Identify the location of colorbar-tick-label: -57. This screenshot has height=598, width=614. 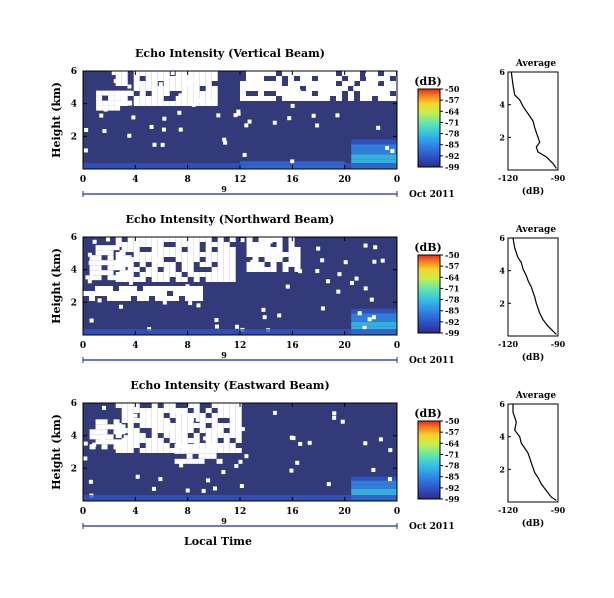
(452, 266).